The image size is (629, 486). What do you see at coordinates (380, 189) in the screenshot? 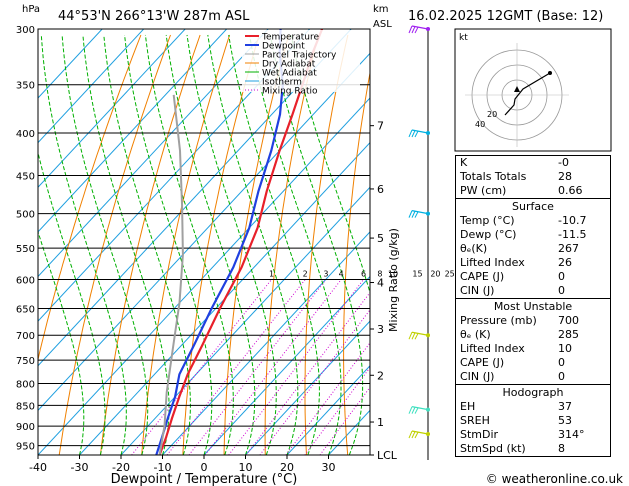
I see `altitude-tick-label: 6` at bounding box center [380, 189].